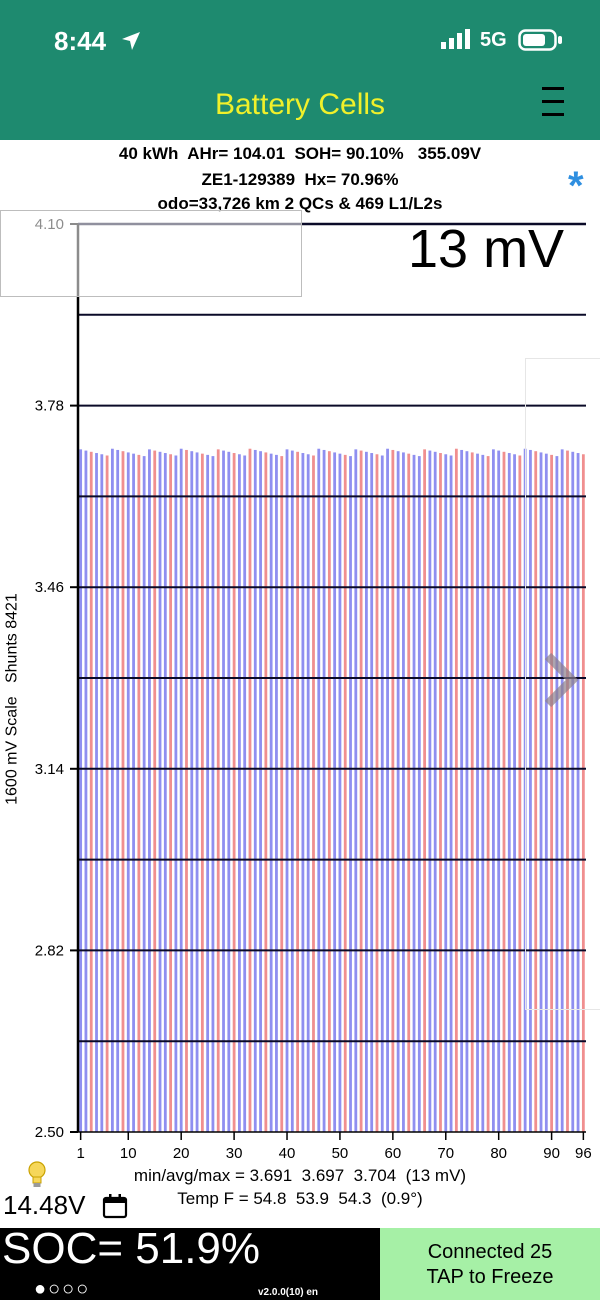 This screenshot has width=600, height=1301. I want to click on summary-line-2: ZE1-129389 Hx= 70.96%, so click(300, 179).